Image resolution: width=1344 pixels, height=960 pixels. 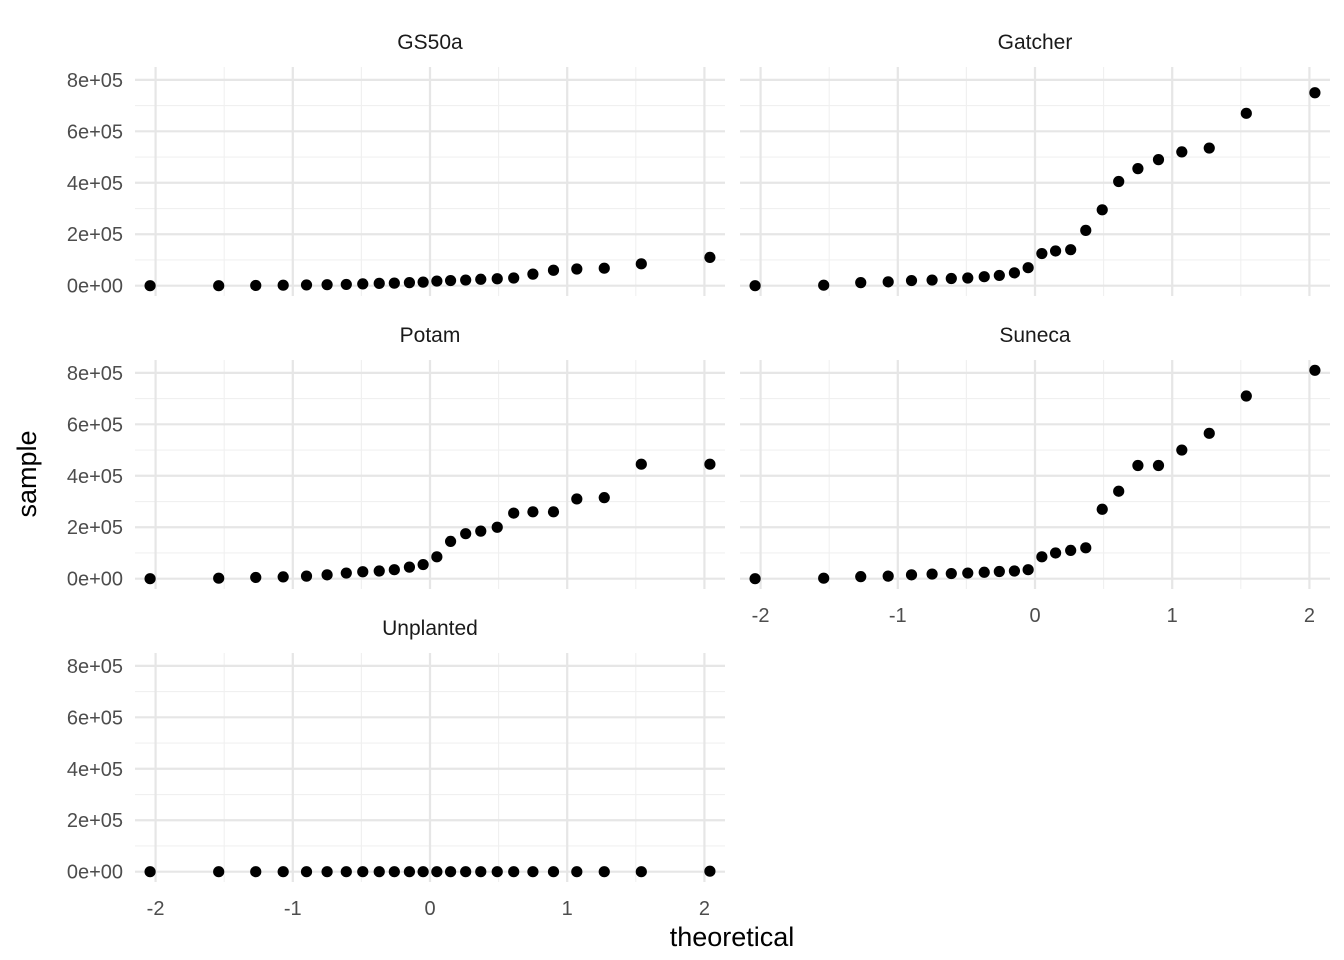 I want to click on panel-potam: Potam 0e+00 2e+05 4e+05 6e+05 8e+05, so click(x=396, y=457).